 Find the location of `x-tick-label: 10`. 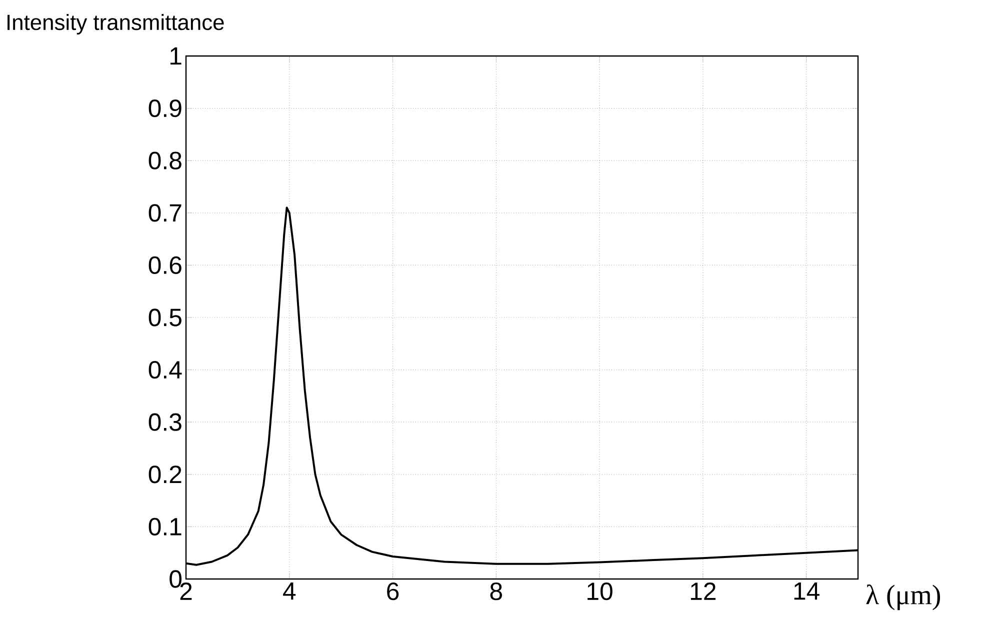

x-tick-label: 10 is located at coordinates (600, 591).